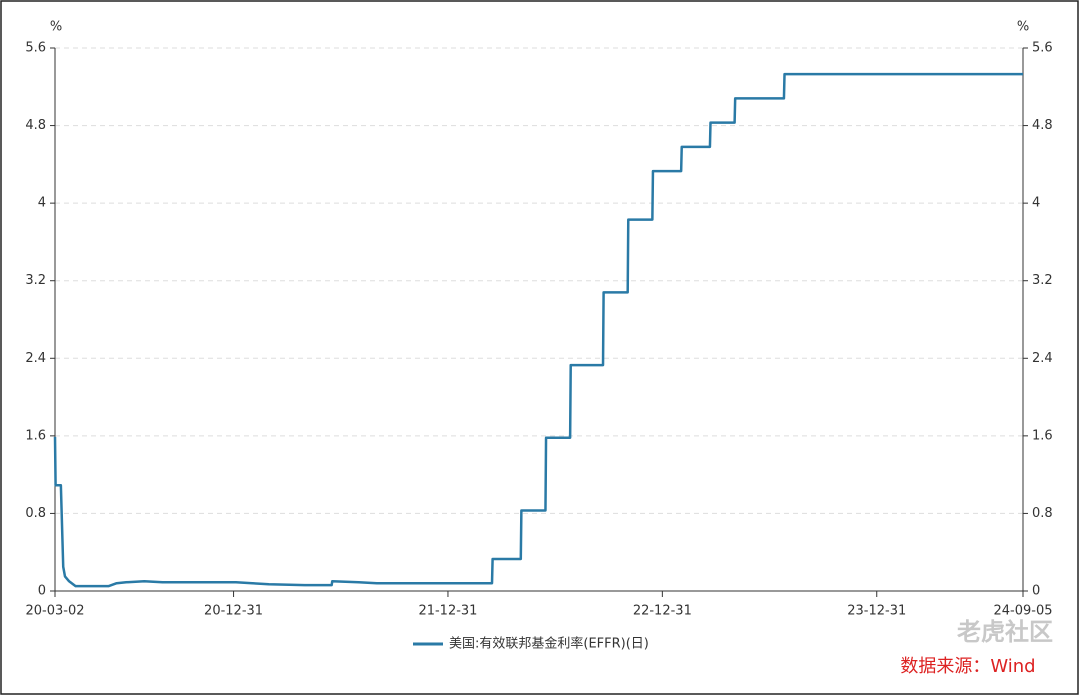  I want to click on legend-label: 美国:有效联邦基金利率(EFFR)(日), so click(549, 644).